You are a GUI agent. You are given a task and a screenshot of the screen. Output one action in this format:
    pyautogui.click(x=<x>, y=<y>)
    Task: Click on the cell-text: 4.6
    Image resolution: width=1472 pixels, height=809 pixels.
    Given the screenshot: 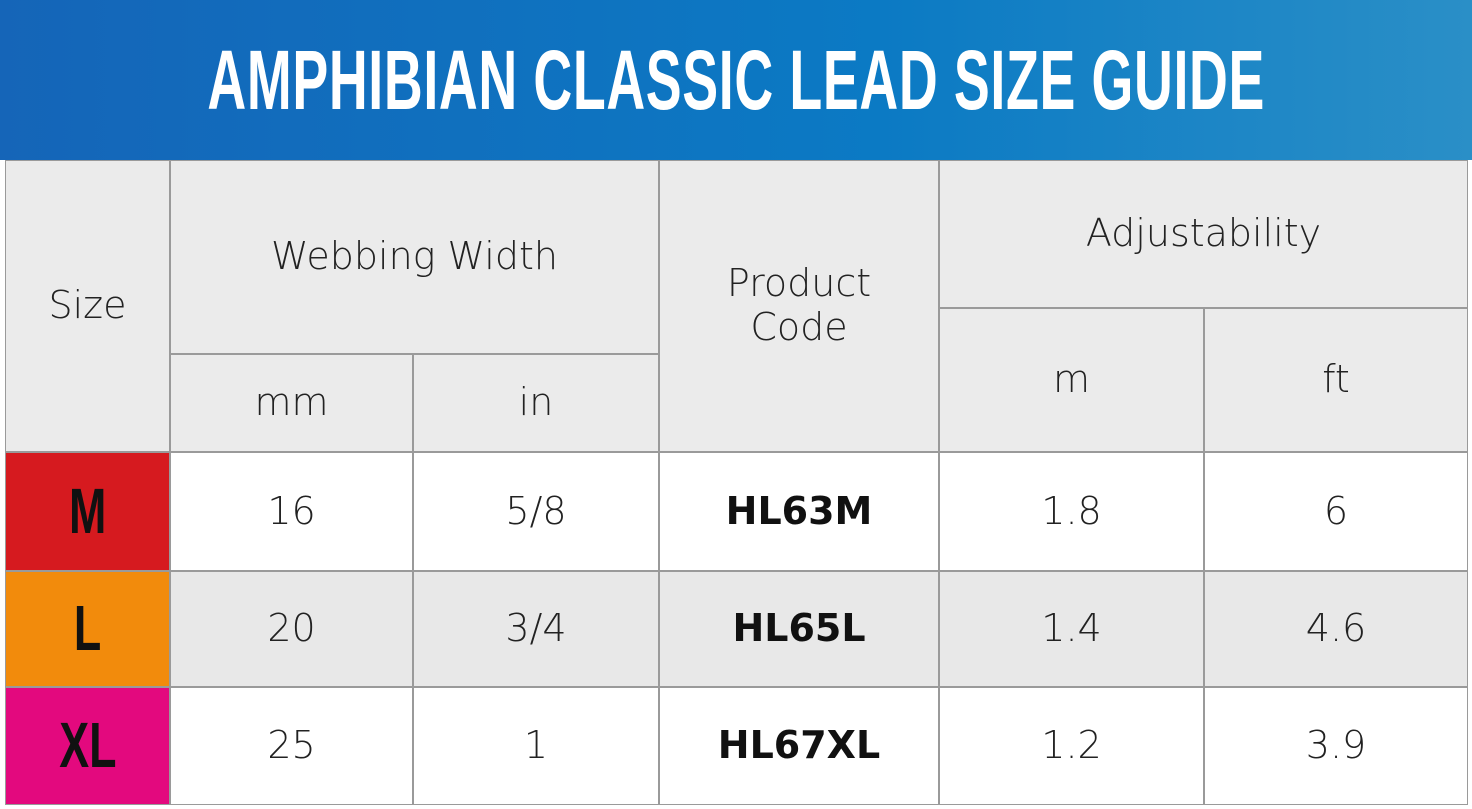 What is the action you would take?
    pyautogui.click(x=1336, y=628)
    